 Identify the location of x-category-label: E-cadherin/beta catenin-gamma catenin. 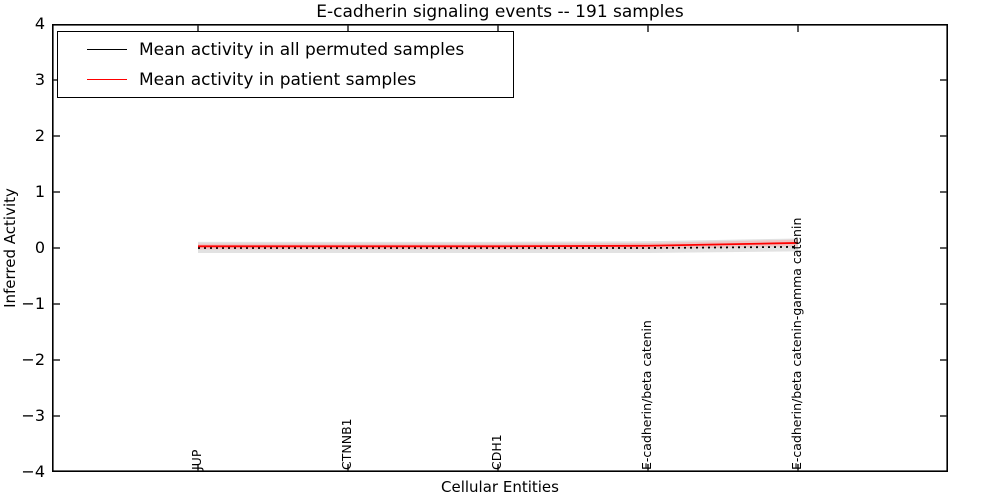
(796, 343).